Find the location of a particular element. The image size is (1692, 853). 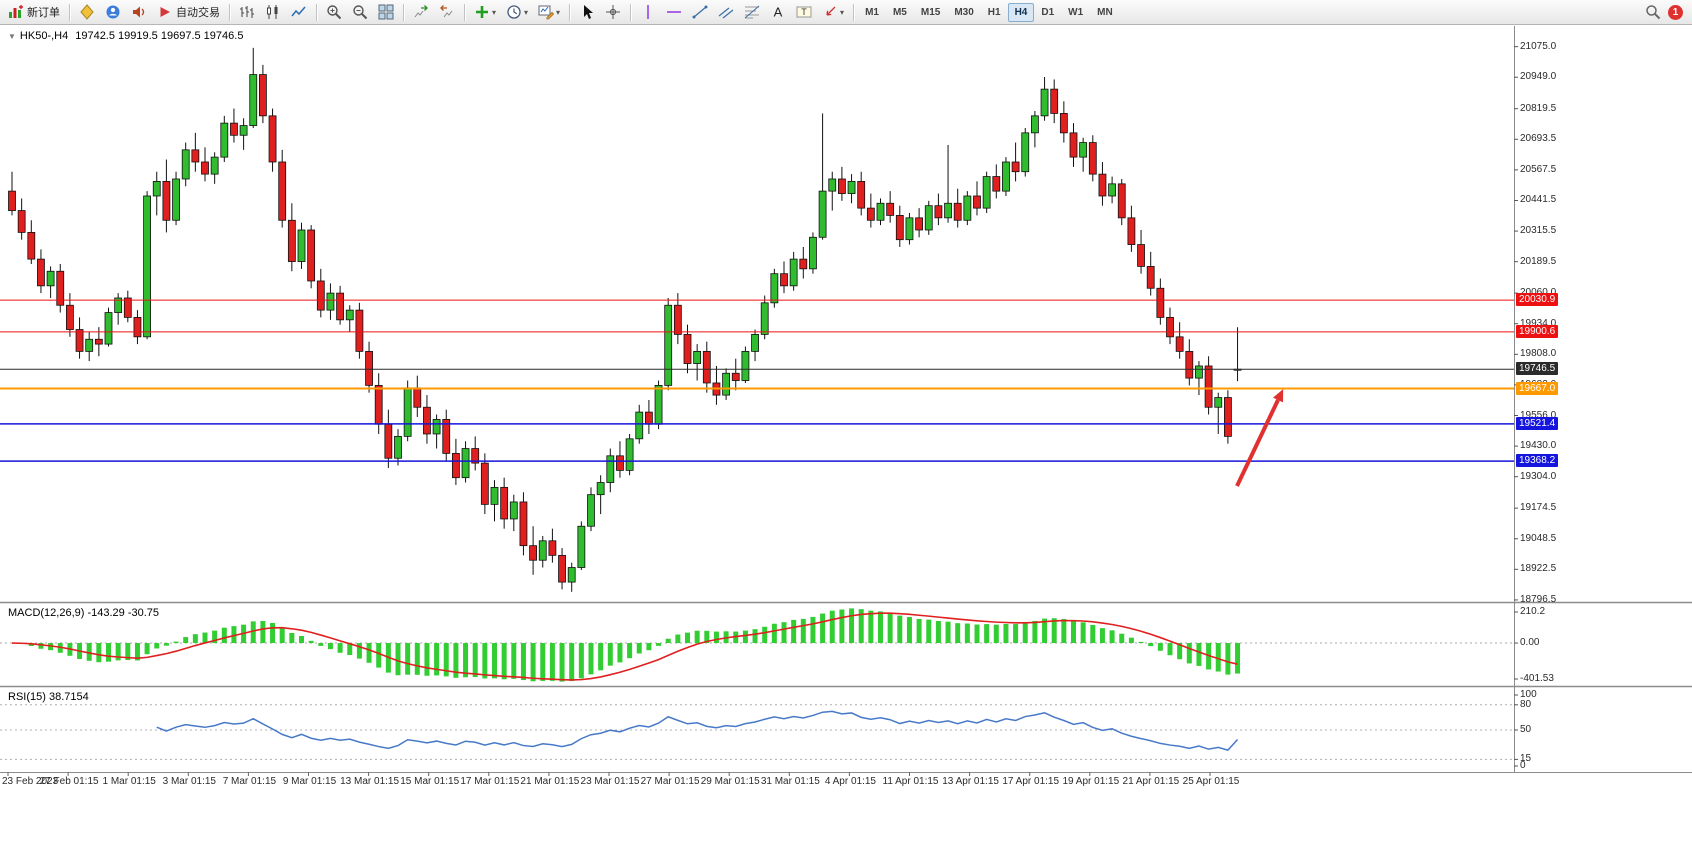

auto-scroll-icon is located at coordinates (421, 11).